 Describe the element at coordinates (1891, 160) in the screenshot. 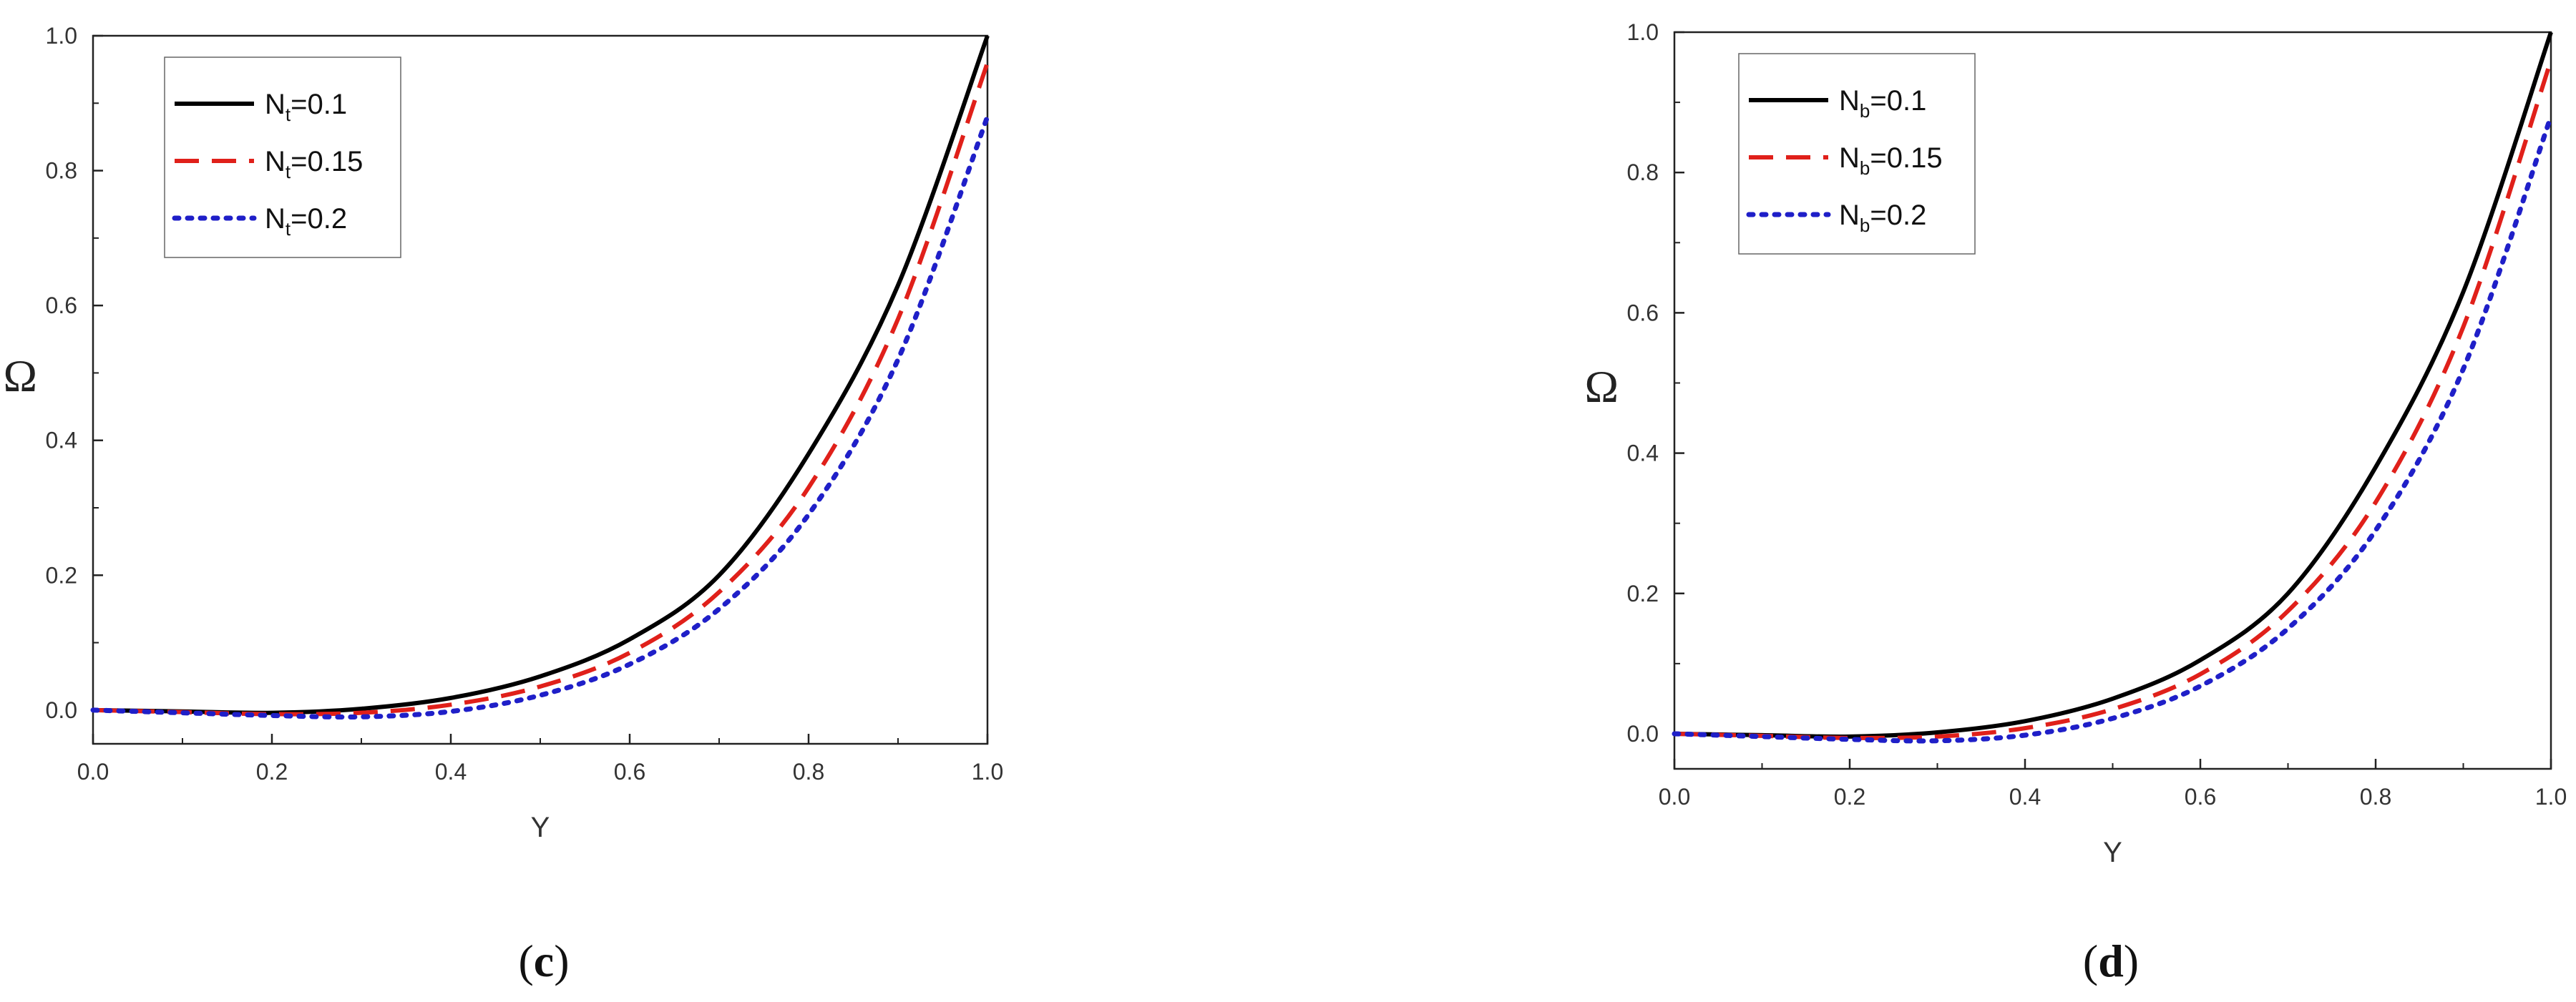

I see `legend-label: Nb=0.15` at that location.